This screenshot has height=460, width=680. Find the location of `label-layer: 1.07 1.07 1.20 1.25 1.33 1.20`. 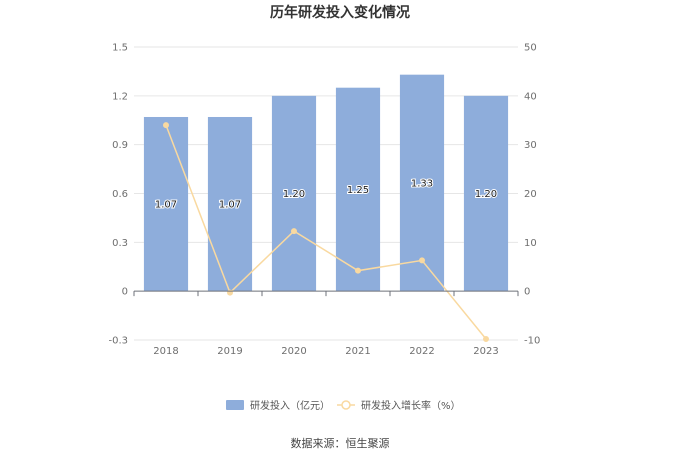

label-layer: 1.07 1.07 1.20 1.25 1.33 1.20 is located at coordinates (326, 194).